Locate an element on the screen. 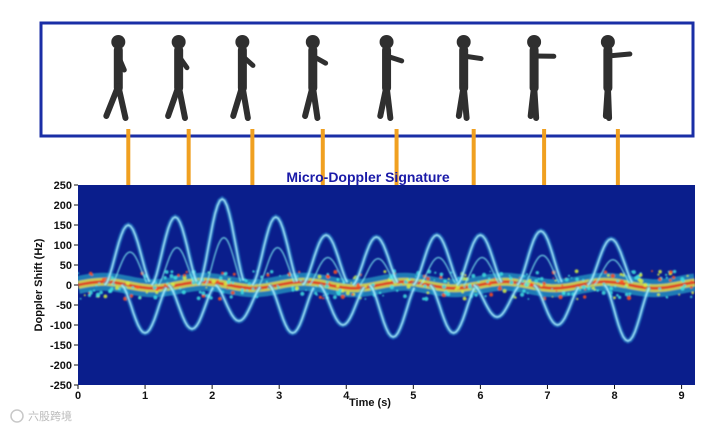 The width and height of the screenshot is (720, 430). y-tick-label: 0 is located at coordinates (69, 286).